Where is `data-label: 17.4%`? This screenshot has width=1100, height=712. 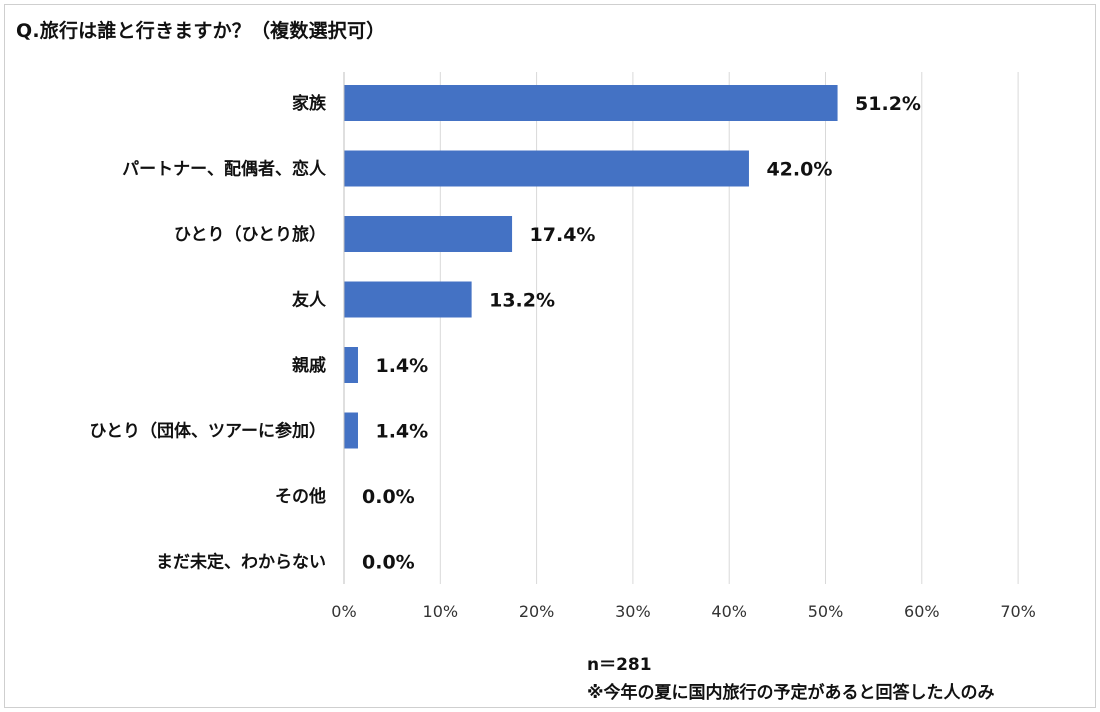
data-label: 17.4% is located at coordinates (563, 235).